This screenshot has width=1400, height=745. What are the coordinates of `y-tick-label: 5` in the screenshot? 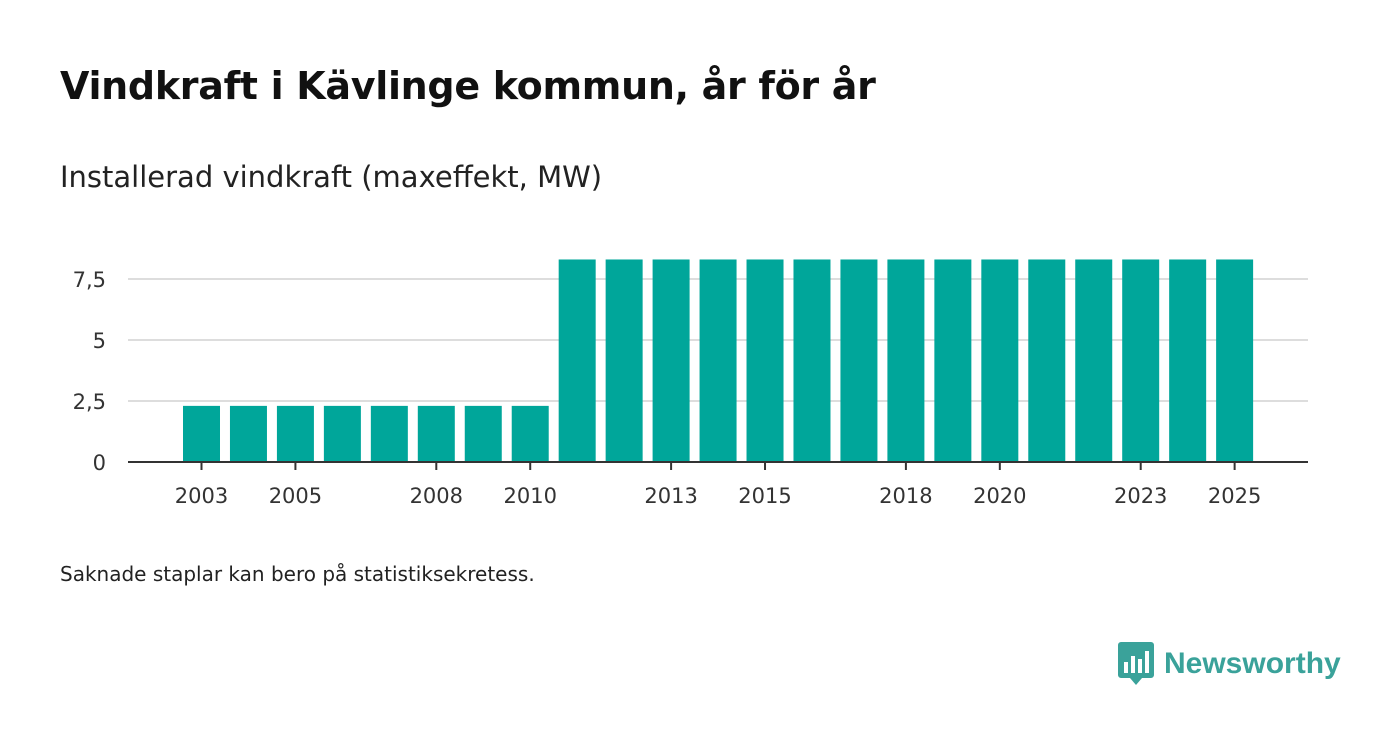 It's located at (99, 341).